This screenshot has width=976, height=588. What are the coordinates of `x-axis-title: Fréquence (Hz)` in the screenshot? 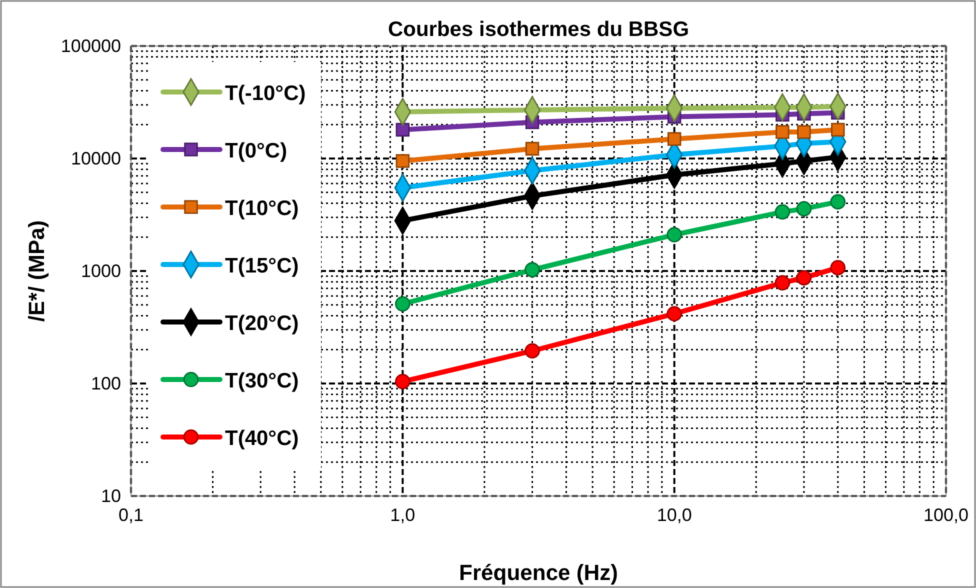 It's located at (538, 572).